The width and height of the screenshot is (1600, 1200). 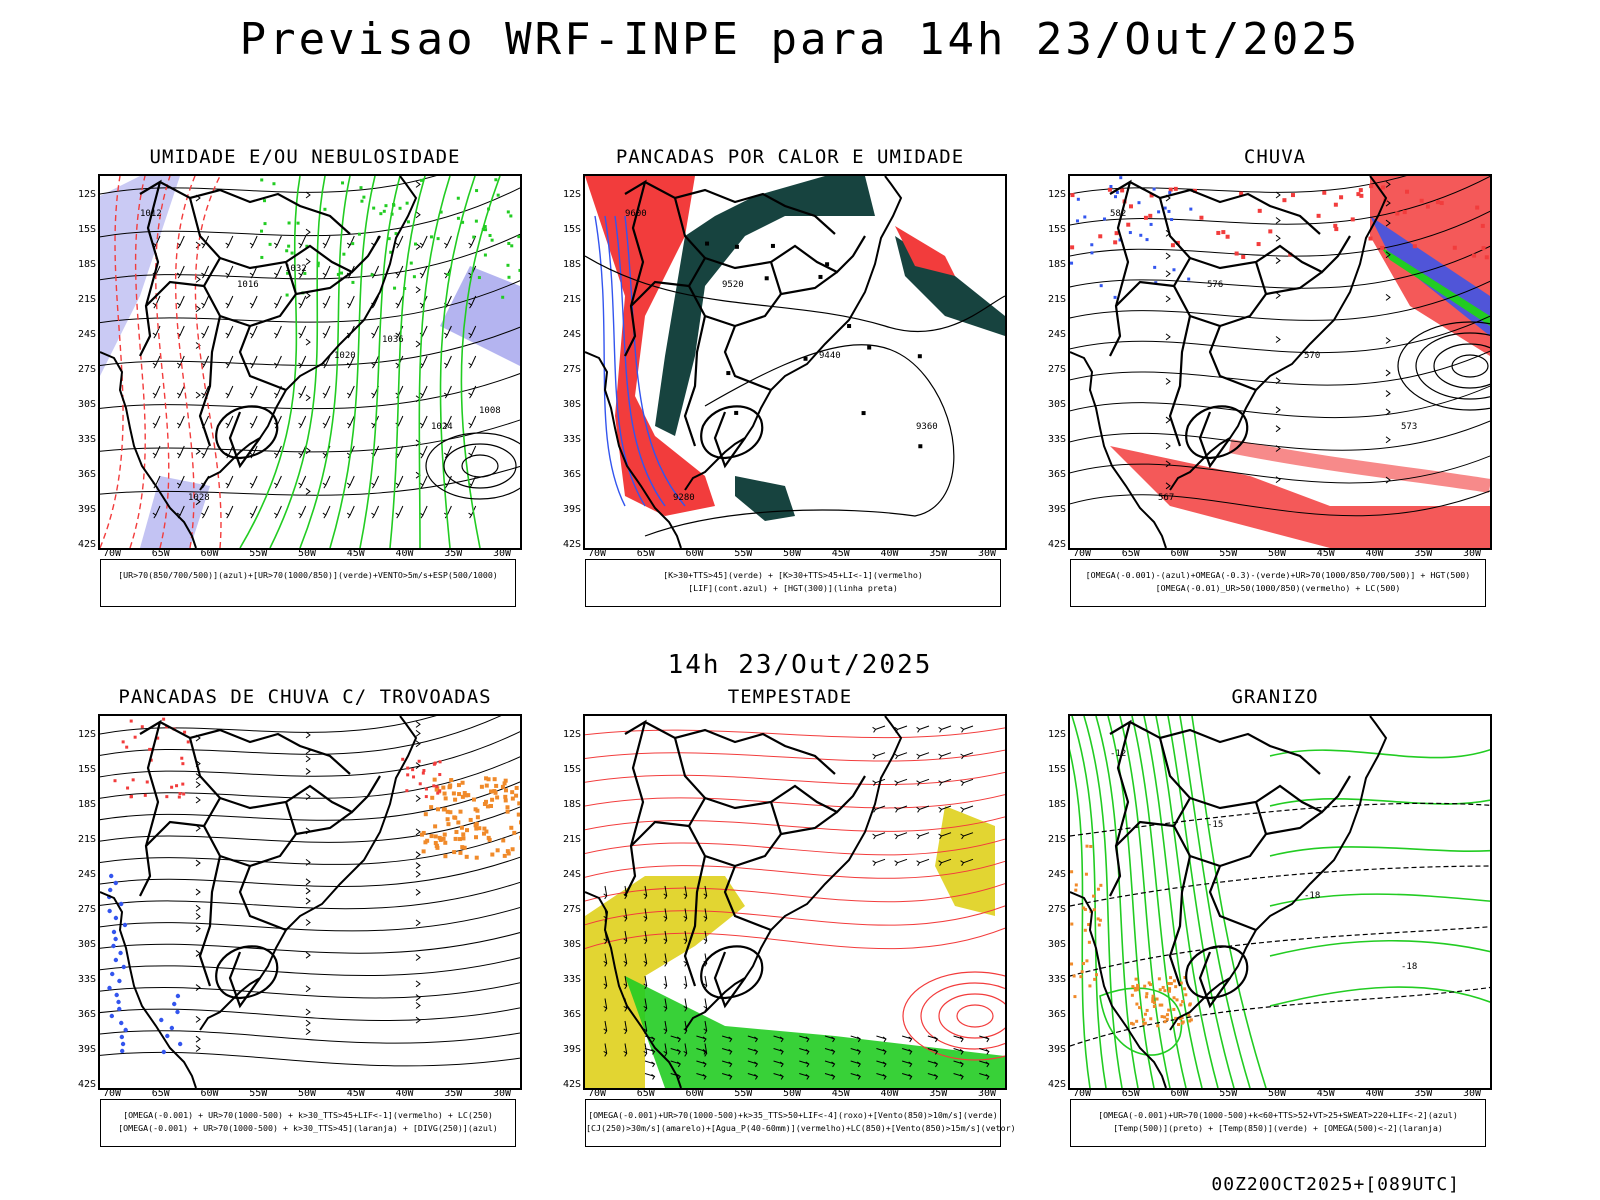 What do you see at coordinates (684, 498) in the screenshot?
I see `contour-value-label: 9280` at bounding box center [684, 498].